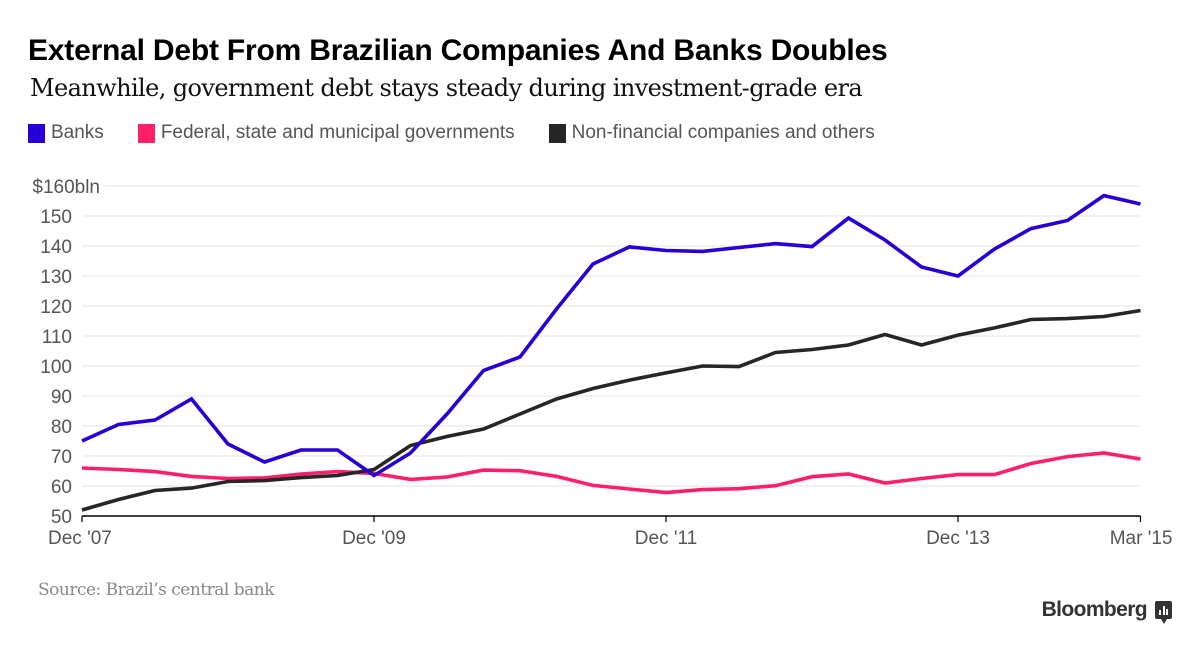  I want to click on y-tick-label: 100, so click(56, 367).